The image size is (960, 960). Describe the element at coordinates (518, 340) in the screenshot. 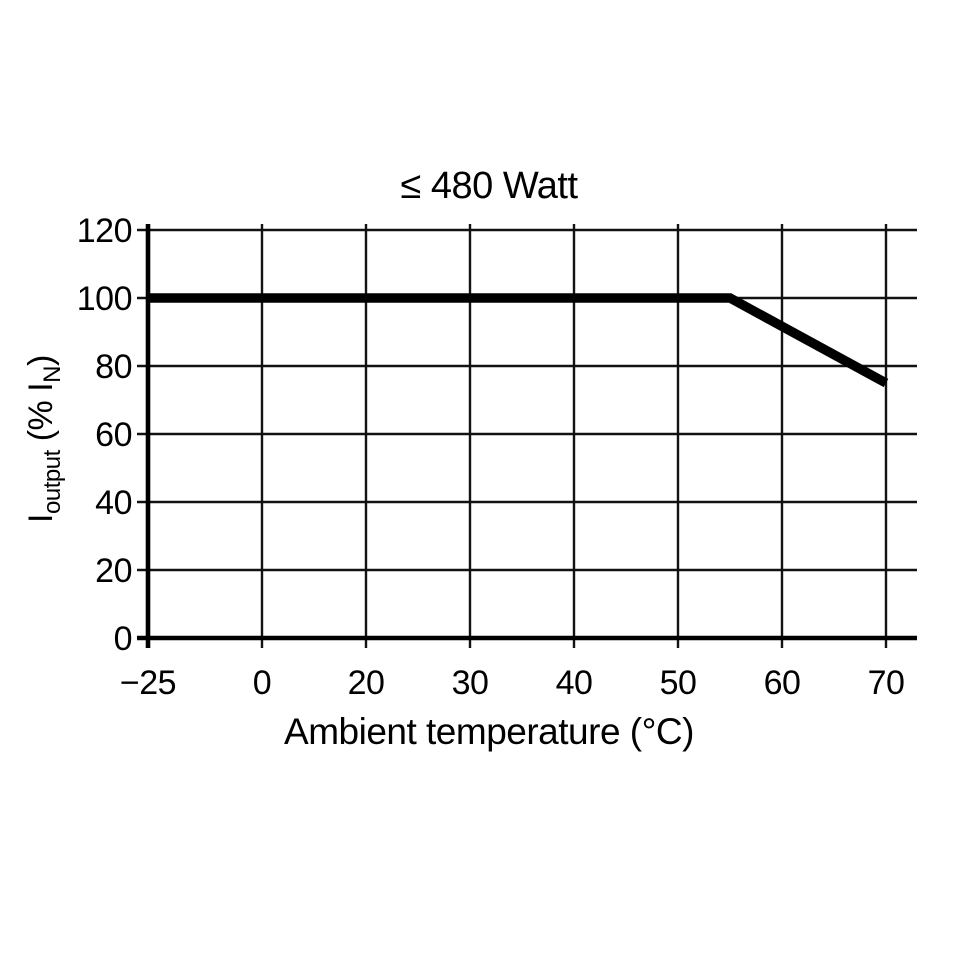

I see `derating-curve` at that location.